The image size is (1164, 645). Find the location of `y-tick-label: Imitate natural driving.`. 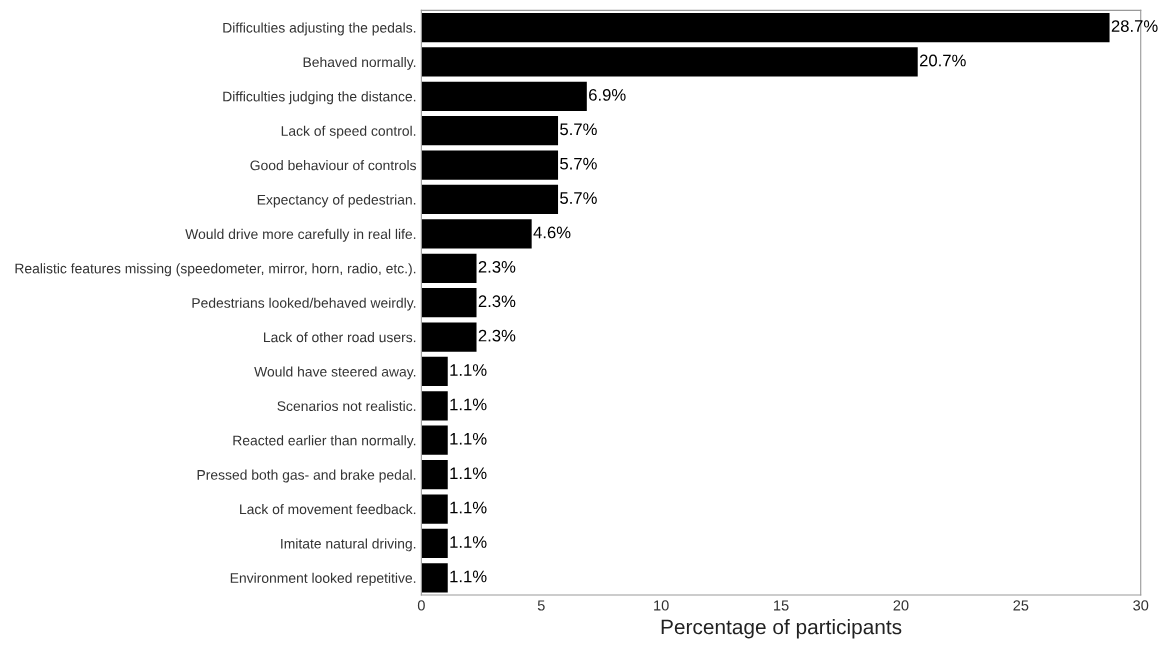

y-tick-label: Imitate natural driving. is located at coordinates (348, 545).